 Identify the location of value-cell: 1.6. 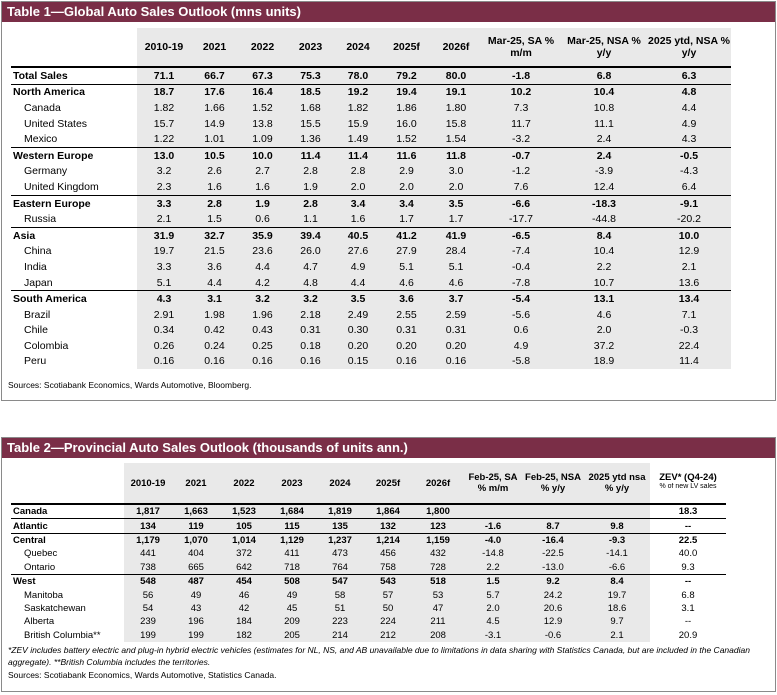
(262, 187).